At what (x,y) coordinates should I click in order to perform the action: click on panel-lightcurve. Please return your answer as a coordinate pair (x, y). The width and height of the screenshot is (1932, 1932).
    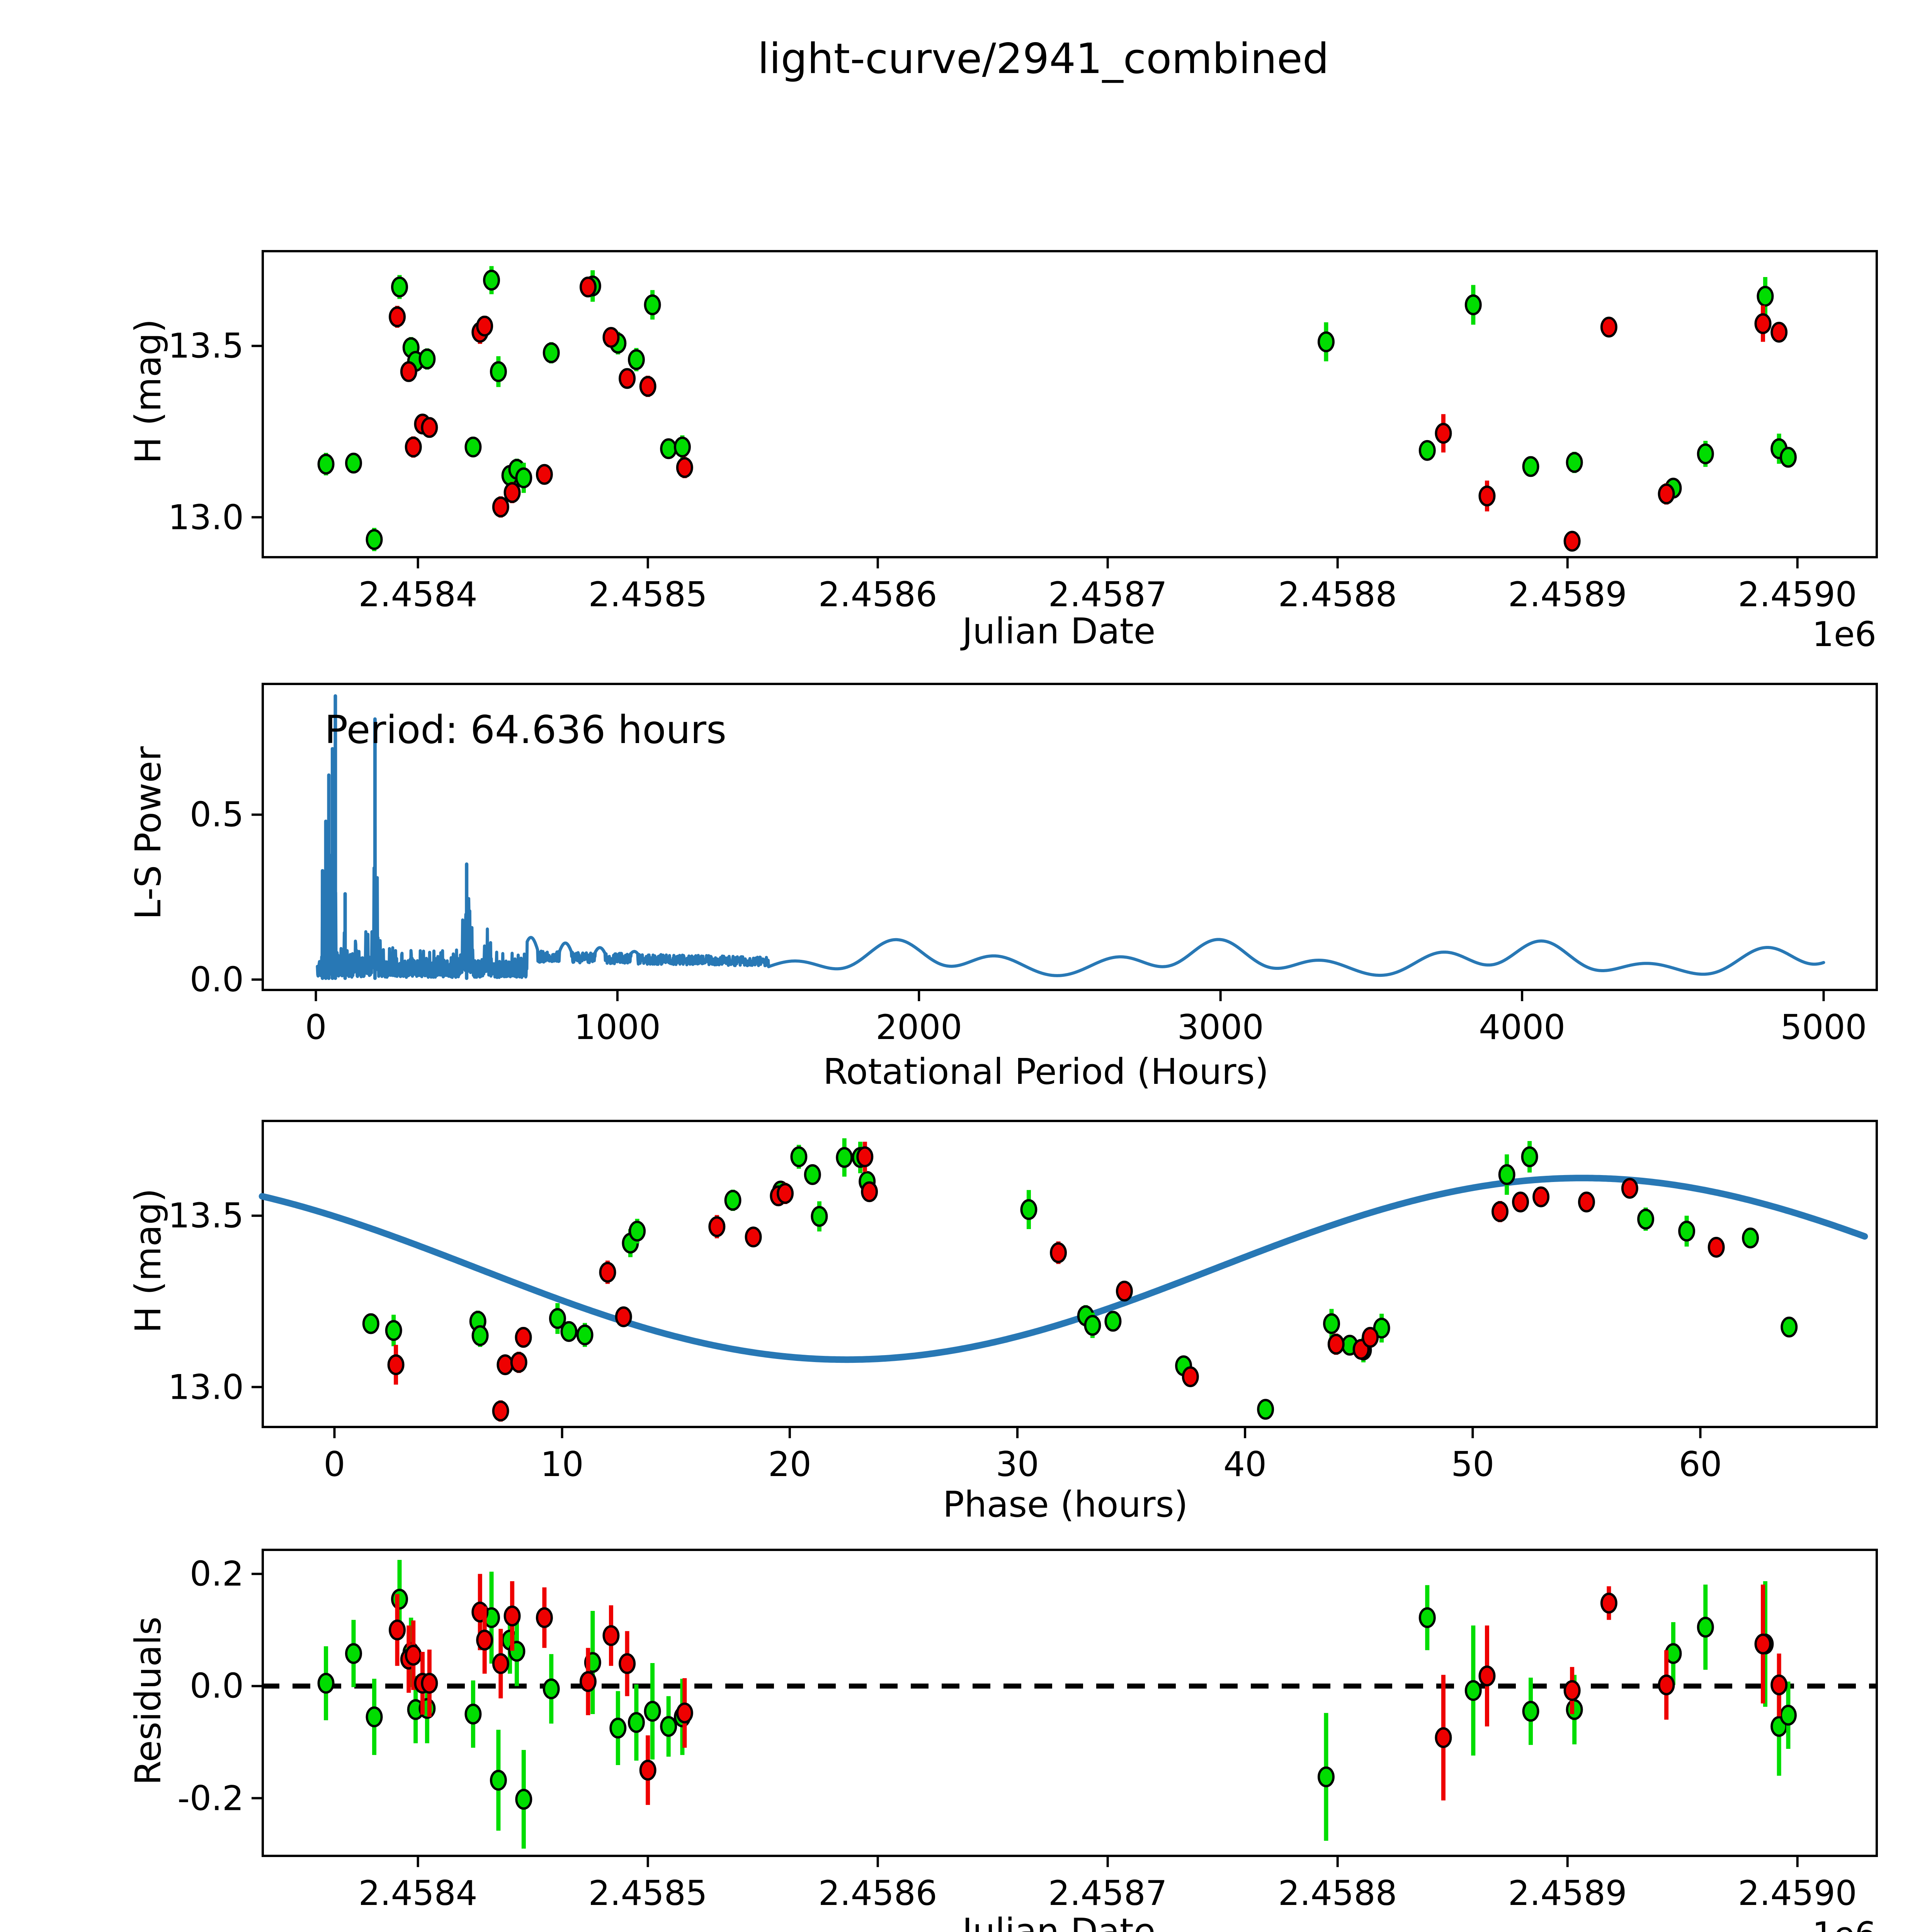
    Looking at the image, I should click on (1070, 404).